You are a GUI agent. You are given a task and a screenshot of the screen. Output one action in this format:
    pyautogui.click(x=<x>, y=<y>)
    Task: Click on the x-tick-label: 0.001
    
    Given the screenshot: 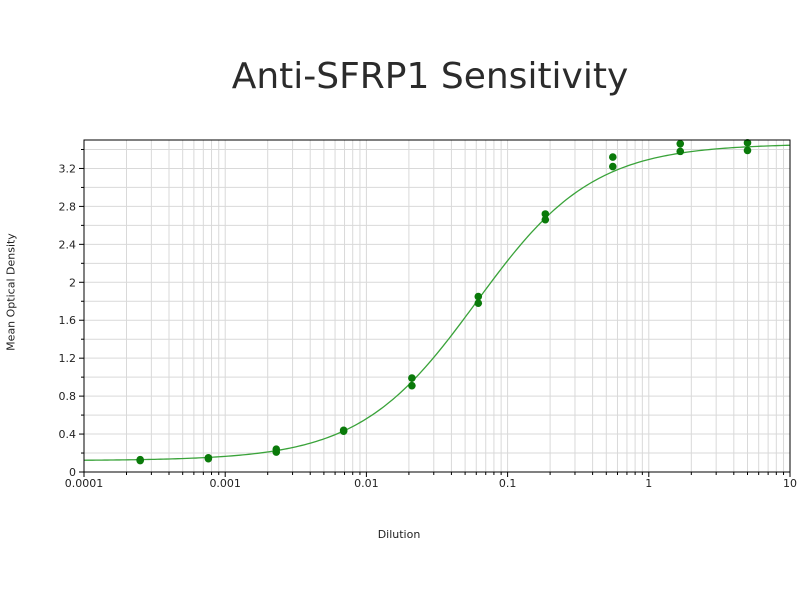 What is the action you would take?
    pyautogui.click(x=225, y=483)
    